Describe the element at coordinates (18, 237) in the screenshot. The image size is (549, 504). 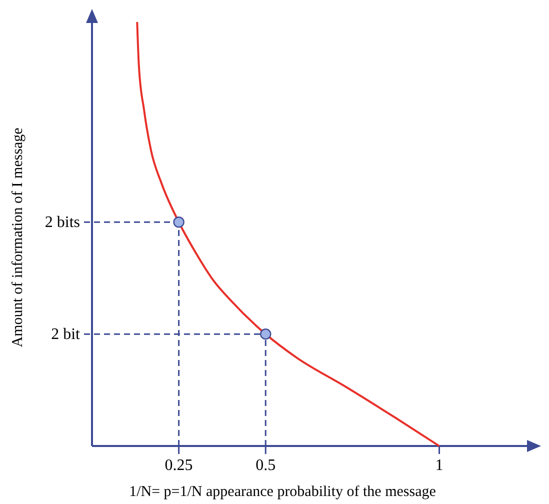
I see `y-axis-title: Amount of information of I message` at that location.